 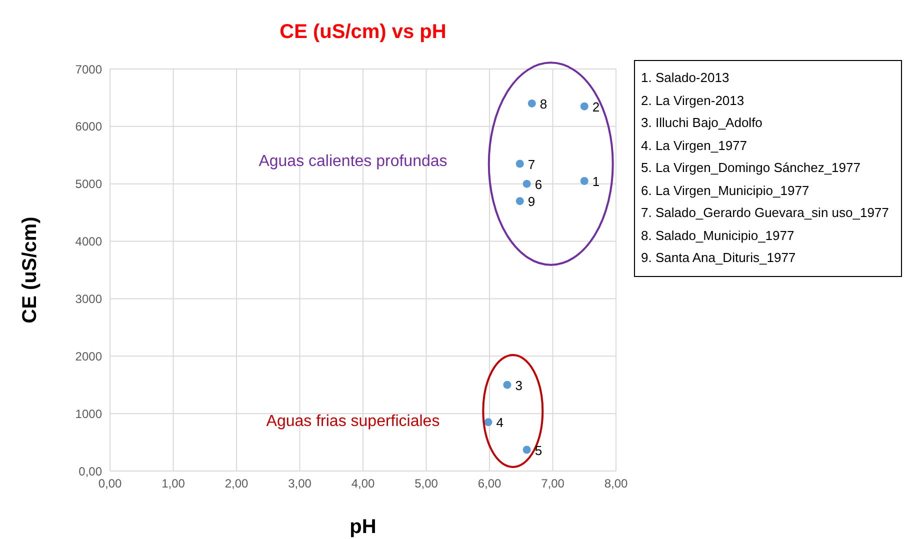 I want to click on text: 9. Santa Ana_Dituris_1977, so click(x=719, y=258).